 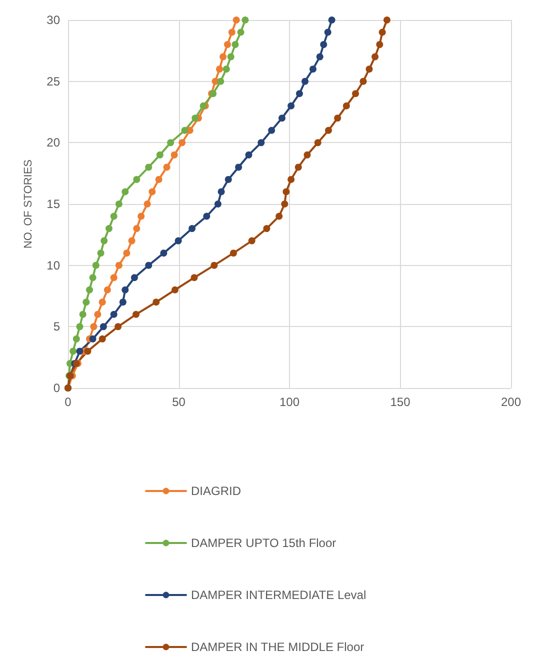 I want to click on y-tick-label: 15, so click(x=53, y=204).